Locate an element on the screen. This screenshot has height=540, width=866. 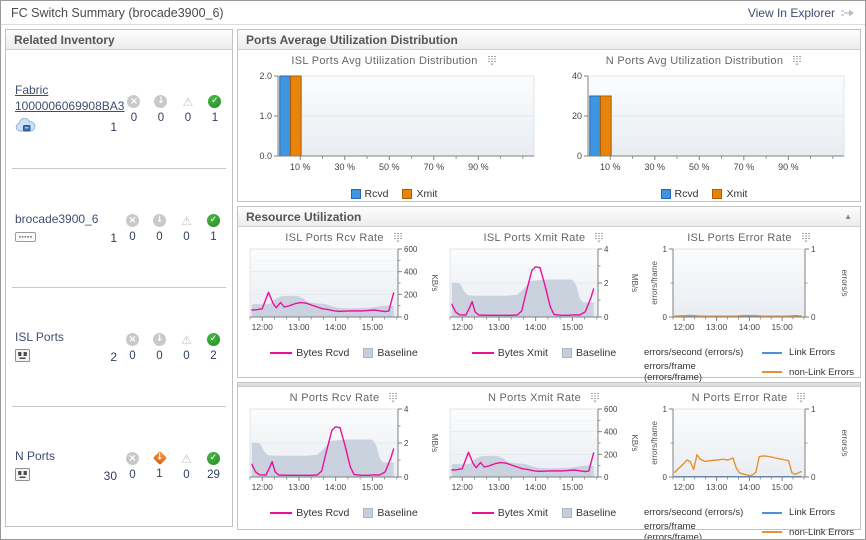
svg-text: 70 % is located at coordinates (434, 167).